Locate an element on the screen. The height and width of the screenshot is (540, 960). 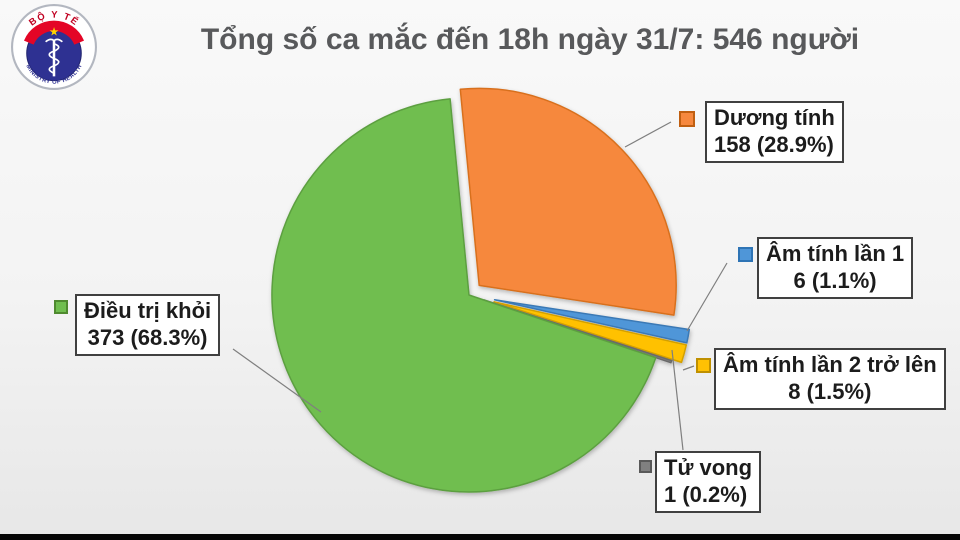
callout-label: Điều trị khỏi is located at coordinates (148, 310).